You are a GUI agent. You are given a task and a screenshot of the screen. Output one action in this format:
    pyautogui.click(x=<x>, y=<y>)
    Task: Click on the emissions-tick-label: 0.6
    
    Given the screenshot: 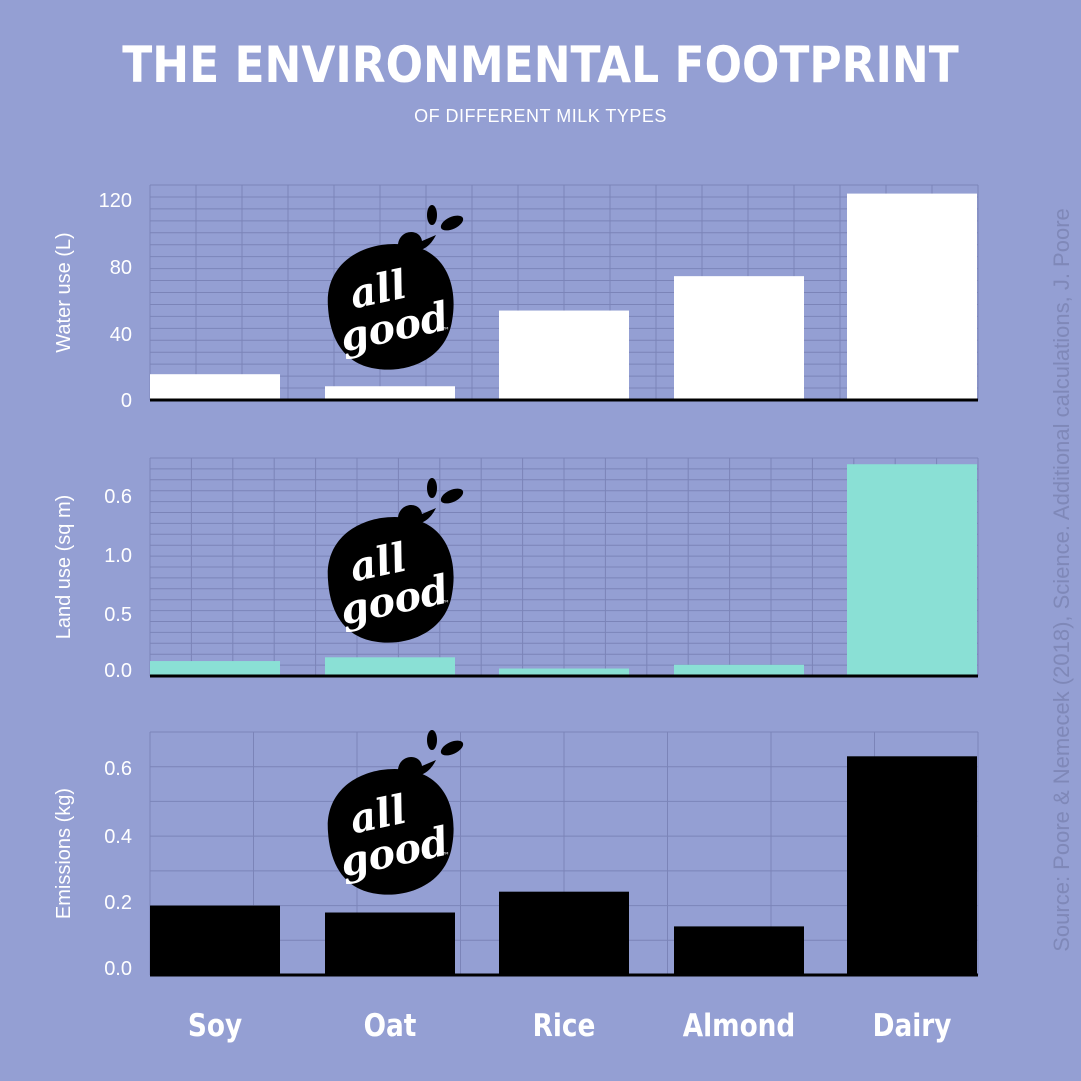 What is the action you would take?
    pyautogui.click(x=118, y=769)
    